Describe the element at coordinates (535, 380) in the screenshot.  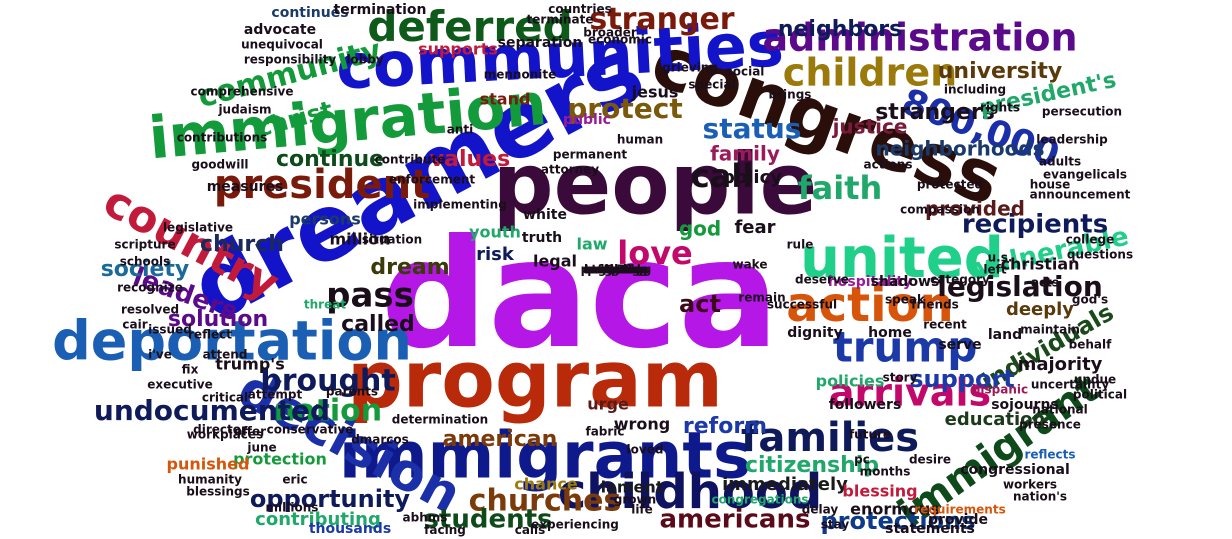
I see `word-program: program` at that location.